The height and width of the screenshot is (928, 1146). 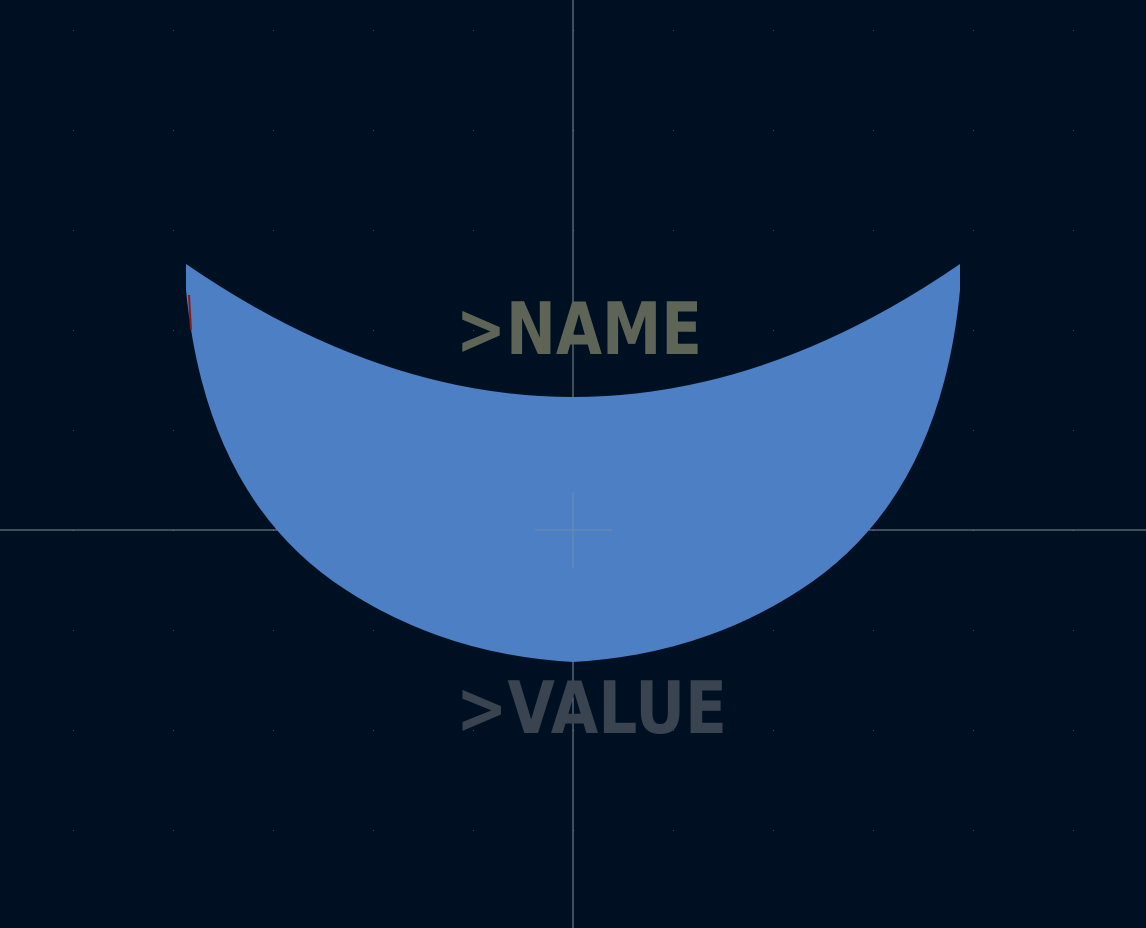 I want to click on pad-edge-marker, so click(x=190, y=312).